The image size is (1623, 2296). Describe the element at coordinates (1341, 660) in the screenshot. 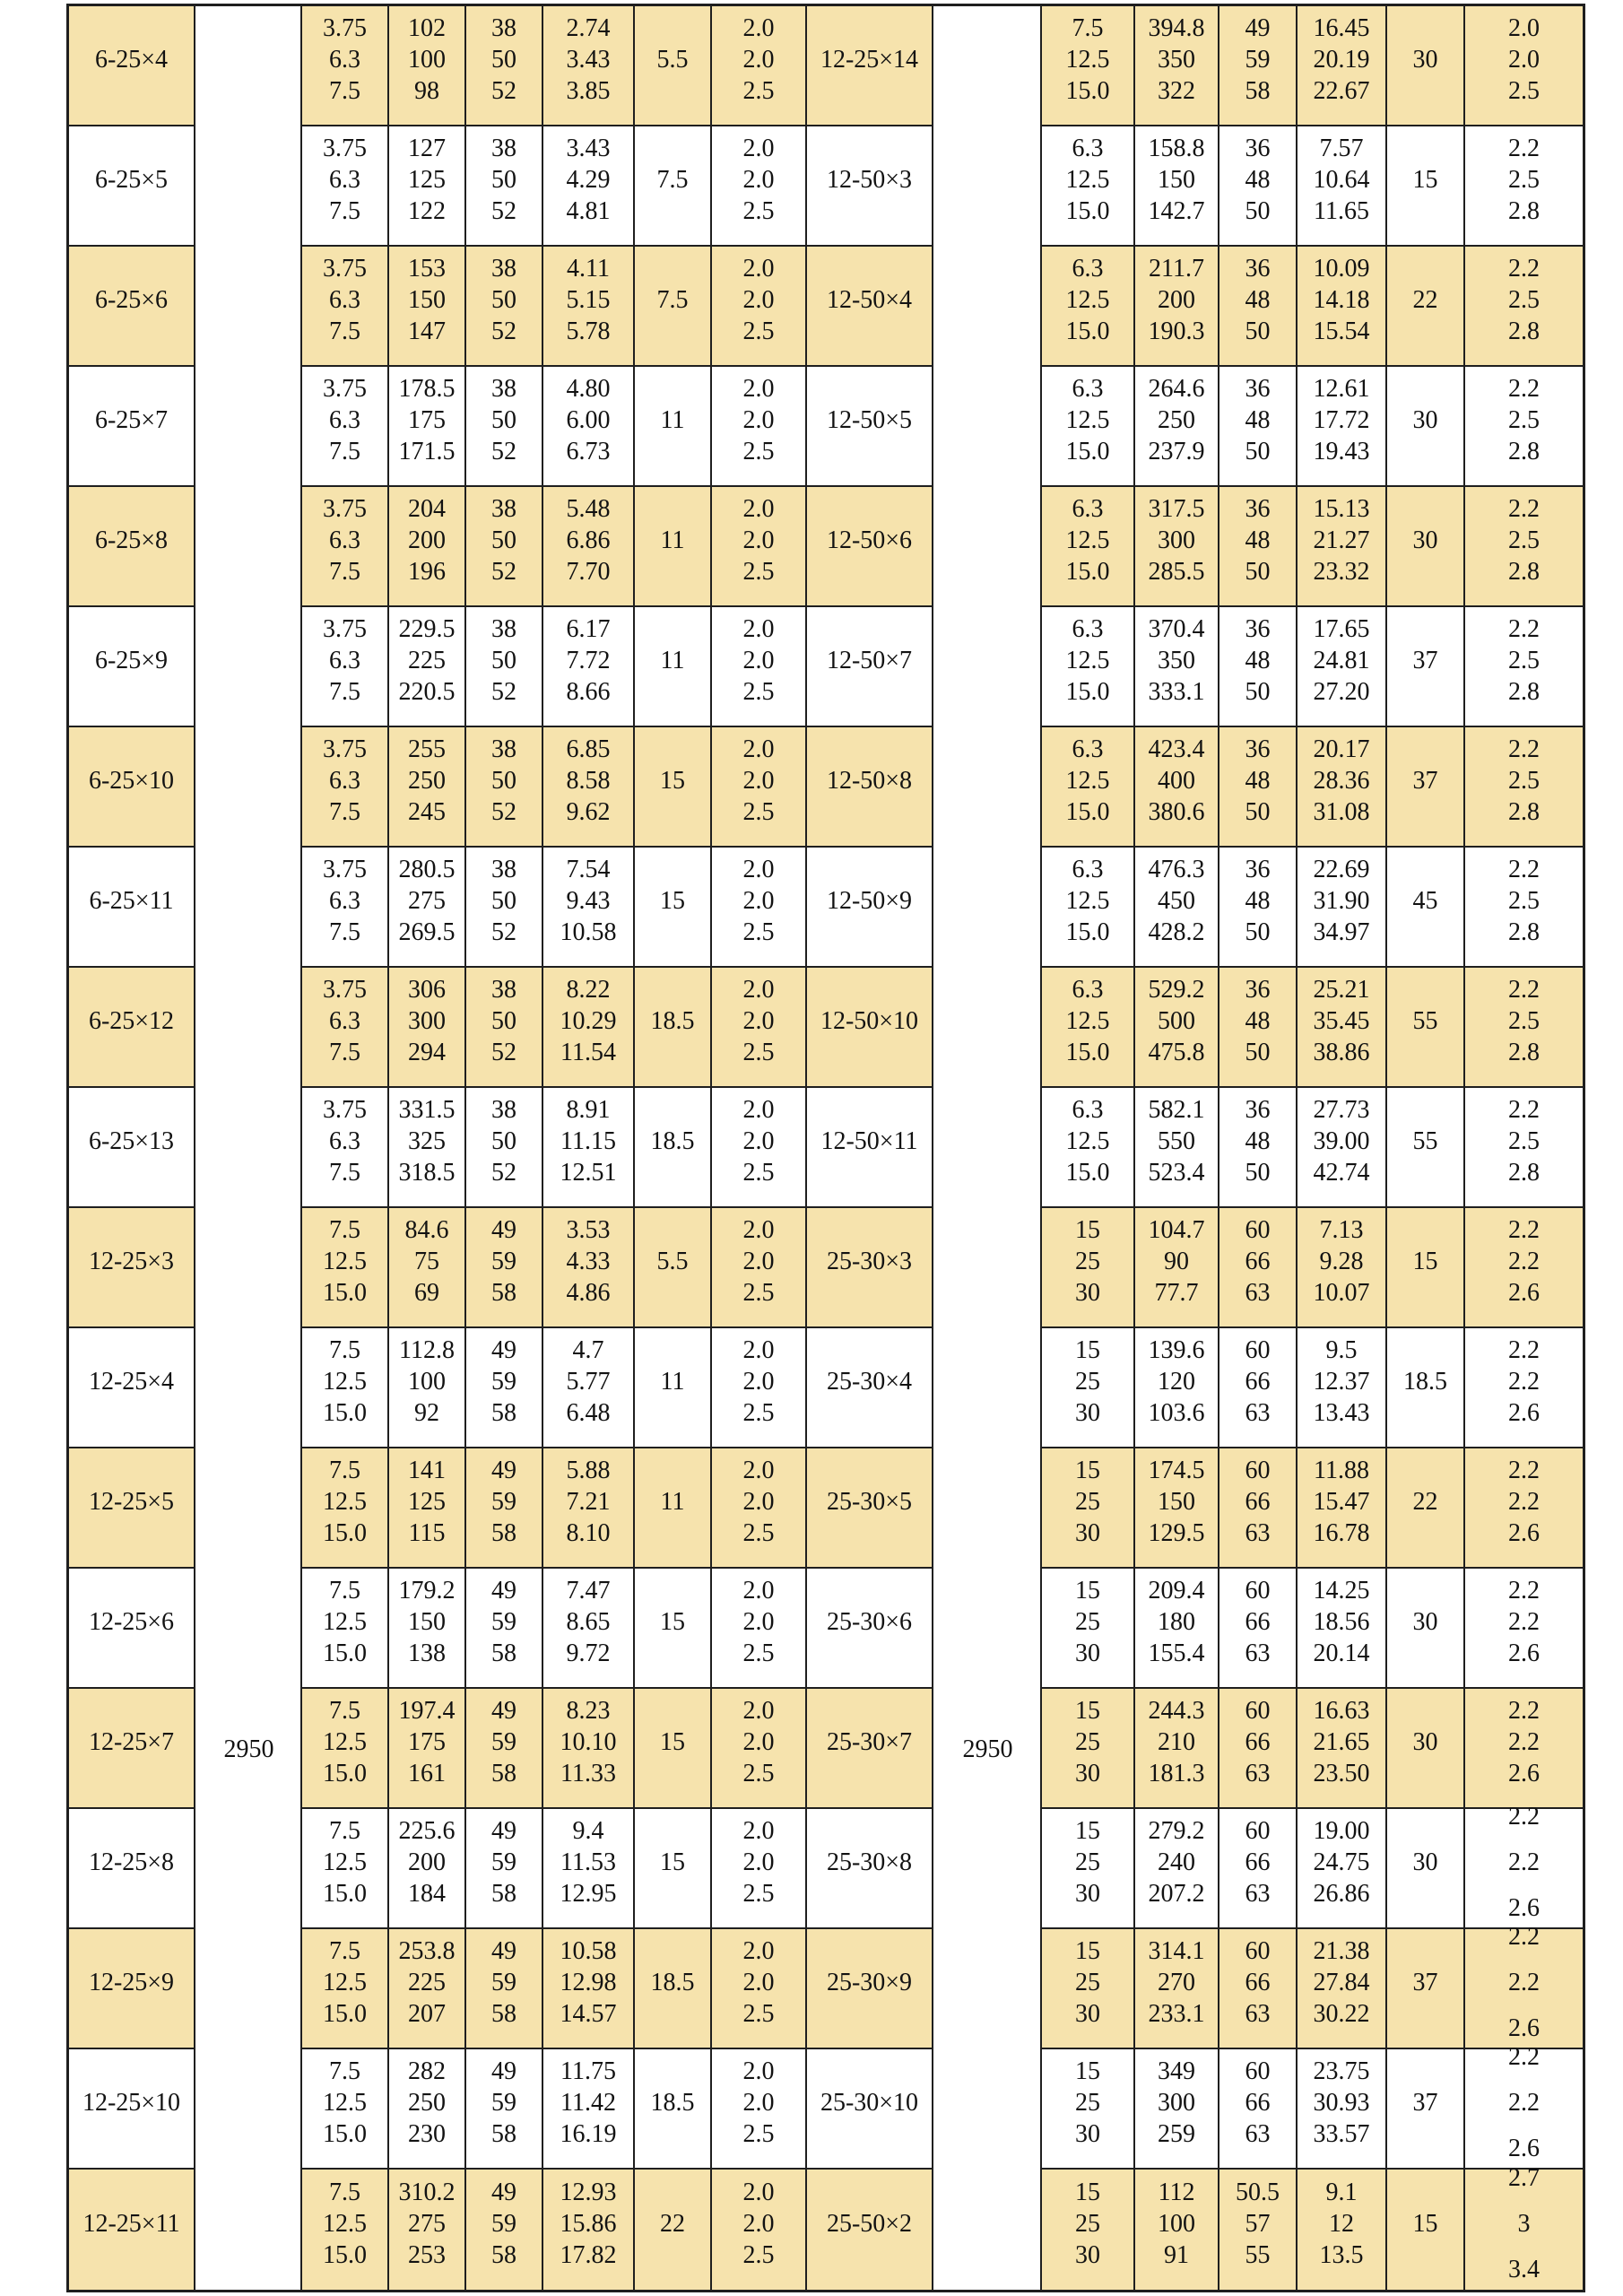

I see `right-power-value: 17.65 24.81 27.20` at that location.